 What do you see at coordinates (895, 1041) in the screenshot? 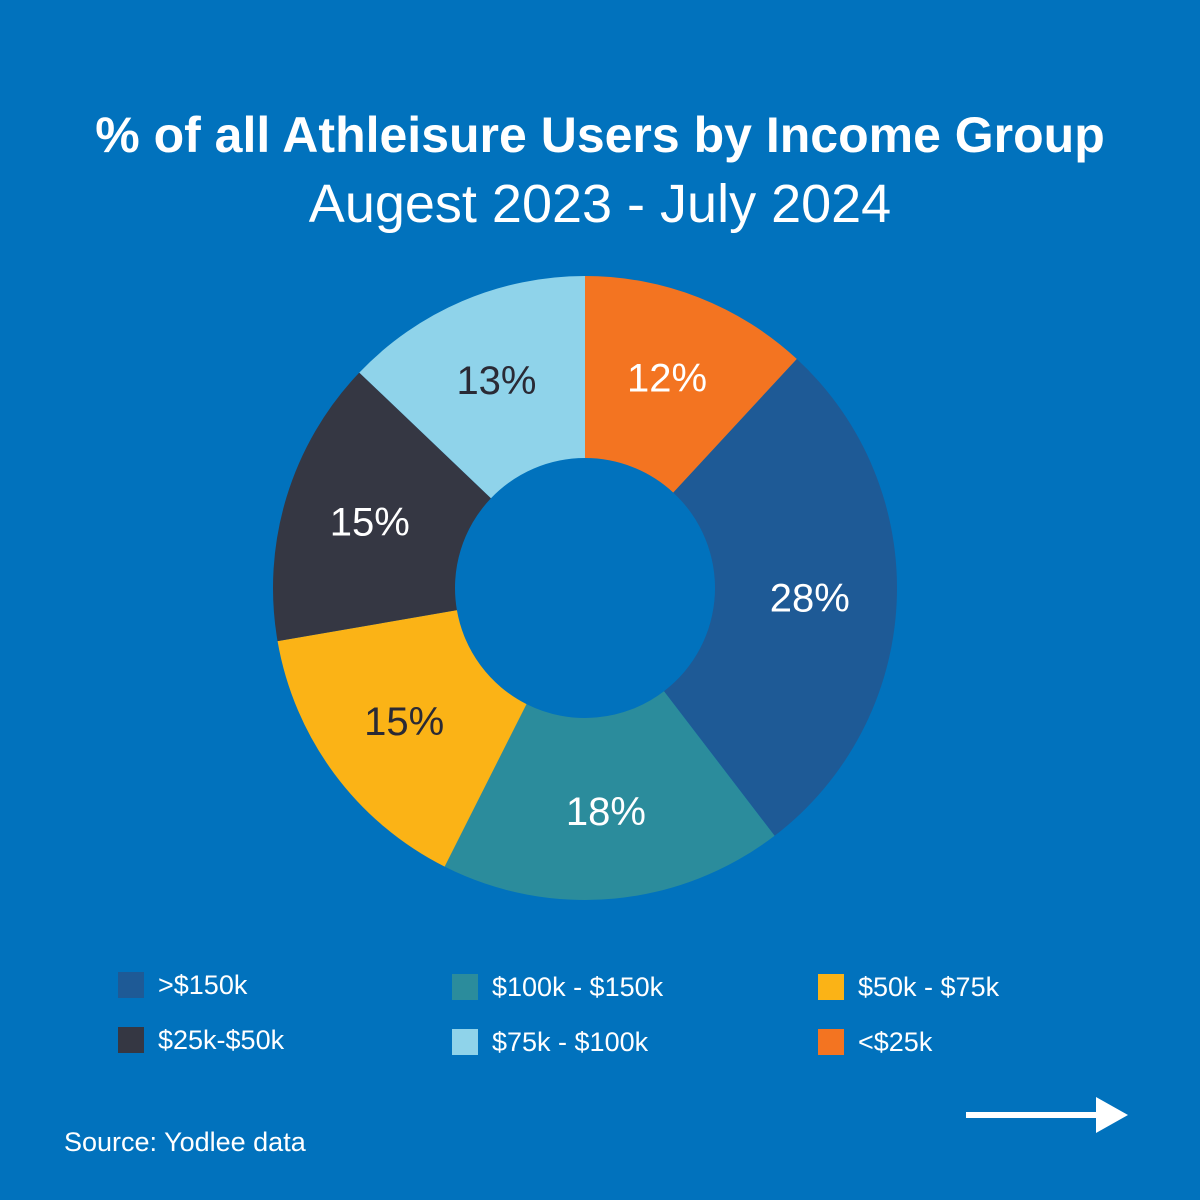
I see `legend-label: <$25k` at bounding box center [895, 1041].